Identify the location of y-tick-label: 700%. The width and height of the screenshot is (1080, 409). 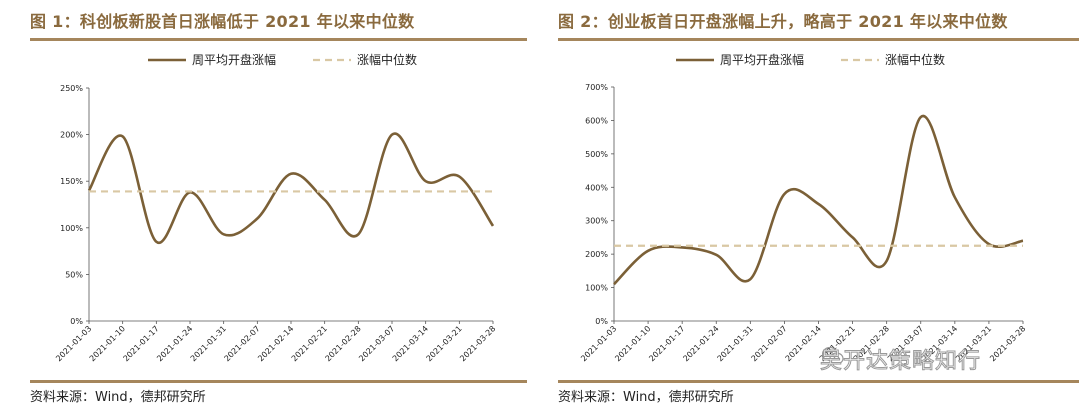
(596, 87).